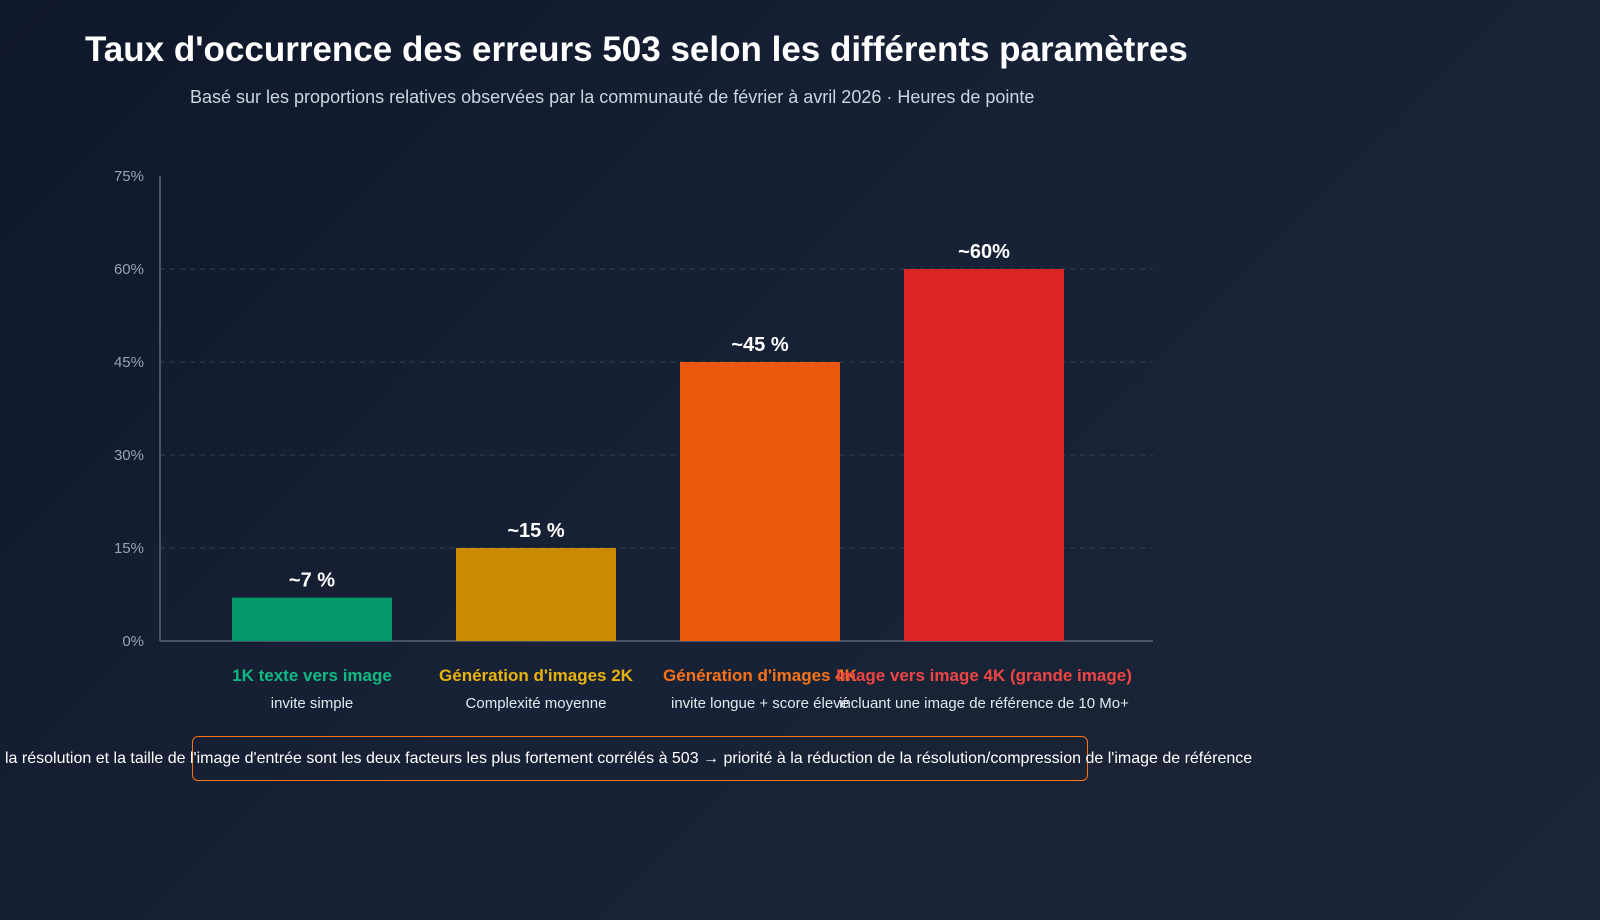 This screenshot has height=920, width=1600. I want to click on insight-note-box, so click(640, 758).